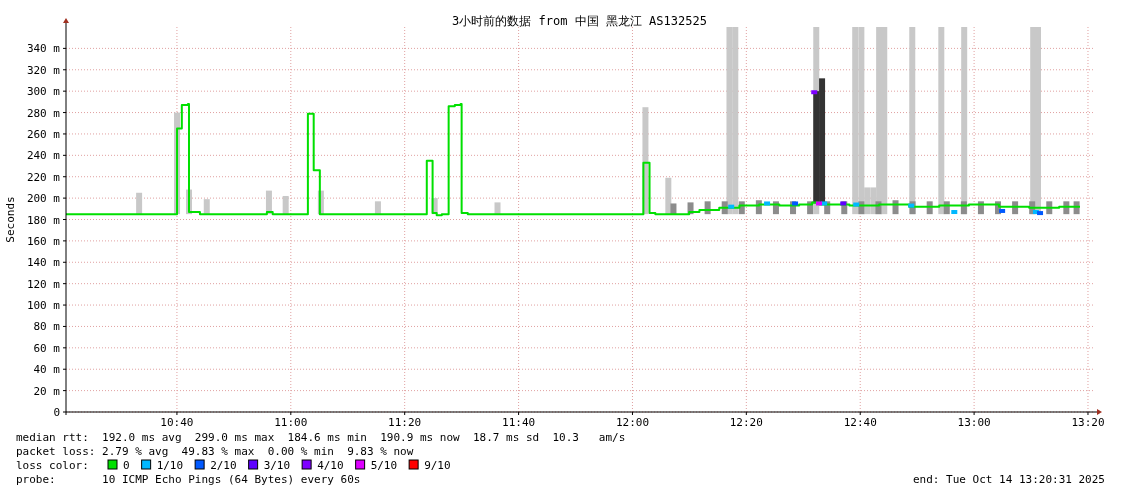 The height and width of the screenshot is (494, 1121). What do you see at coordinates (519, 422) in the screenshot?
I see `x-tick-label: 11:40` at bounding box center [519, 422].